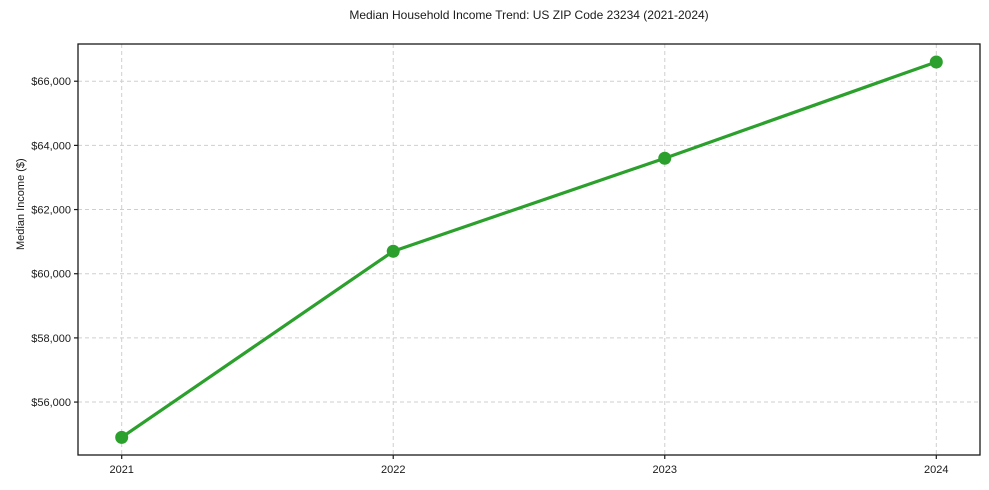  I want to click on x-tick-label: 2021, so click(121, 470).